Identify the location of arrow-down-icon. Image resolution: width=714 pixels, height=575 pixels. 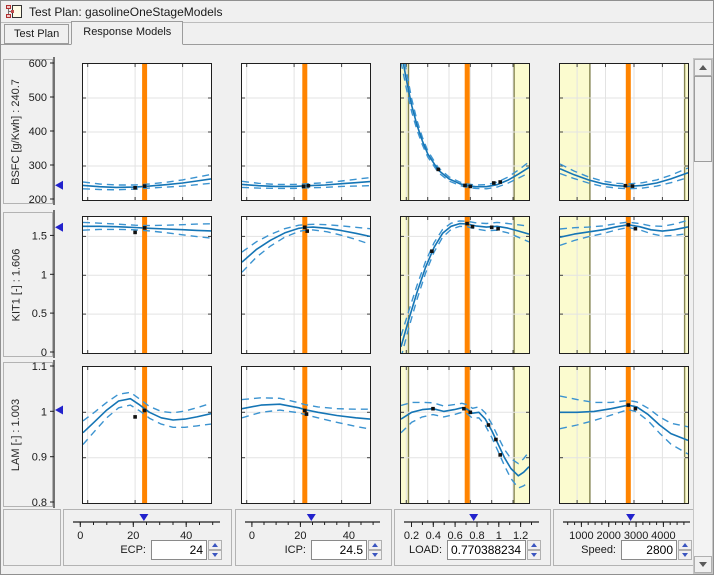
(703, 564).